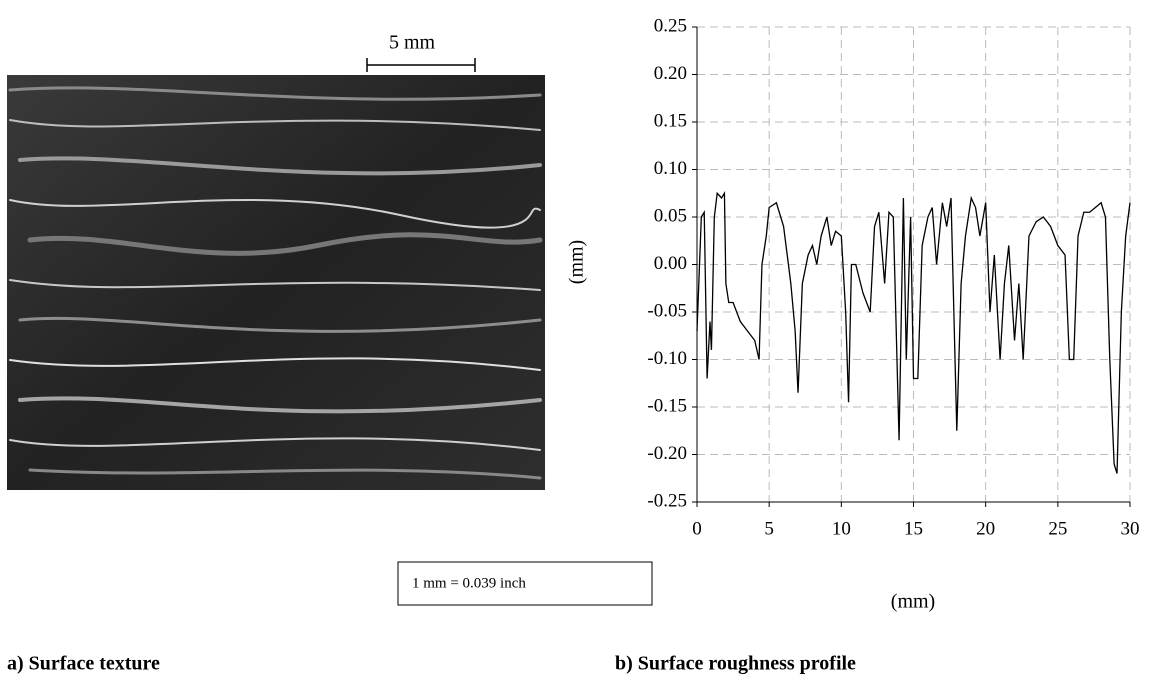 Image resolution: width=1150 pixels, height=683 pixels. Describe the element at coordinates (670, 215) in the screenshot. I see `y-tick-label: 0.05` at that location.